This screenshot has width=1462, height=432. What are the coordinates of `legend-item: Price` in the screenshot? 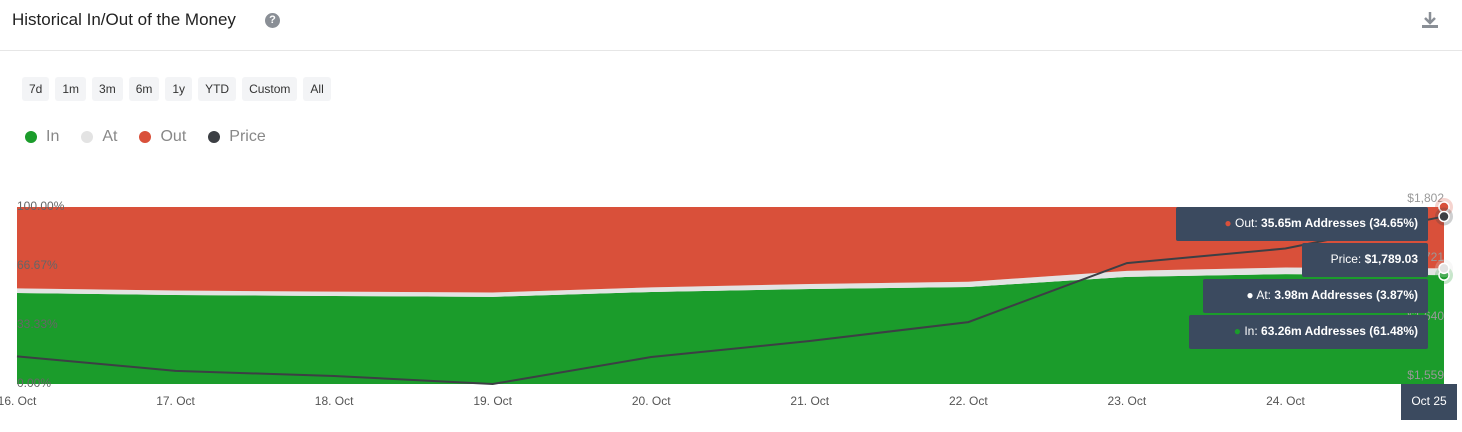 It's located at (237, 137).